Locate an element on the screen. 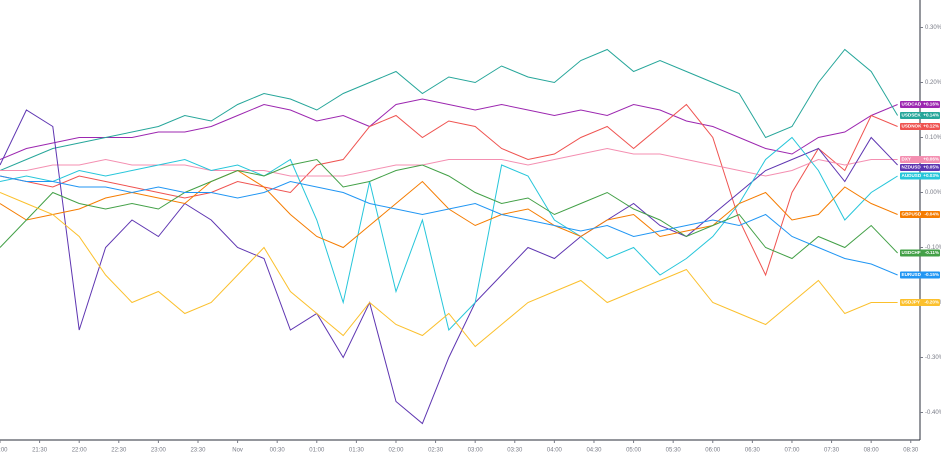 The image size is (941, 456). x-tick-label: 02:30 is located at coordinates (436, 451).